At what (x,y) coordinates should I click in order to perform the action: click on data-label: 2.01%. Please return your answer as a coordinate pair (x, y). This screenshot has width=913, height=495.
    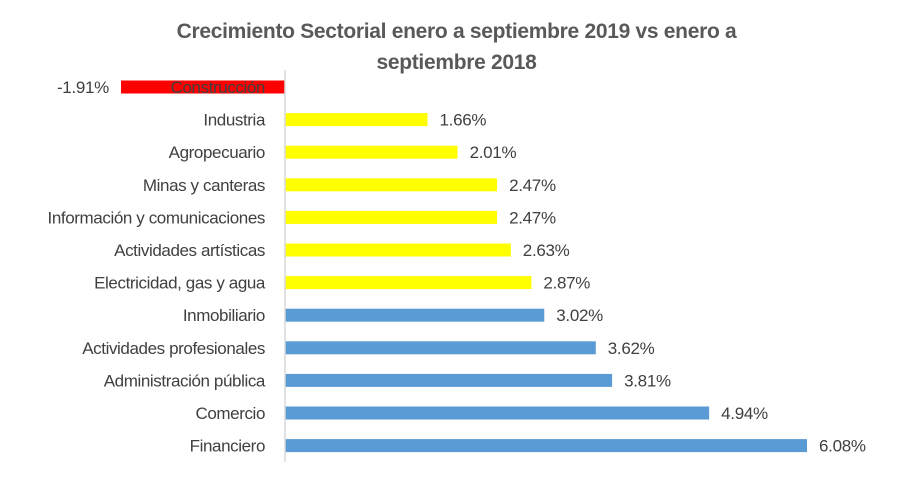
    Looking at the image, I should click on (493, 152).